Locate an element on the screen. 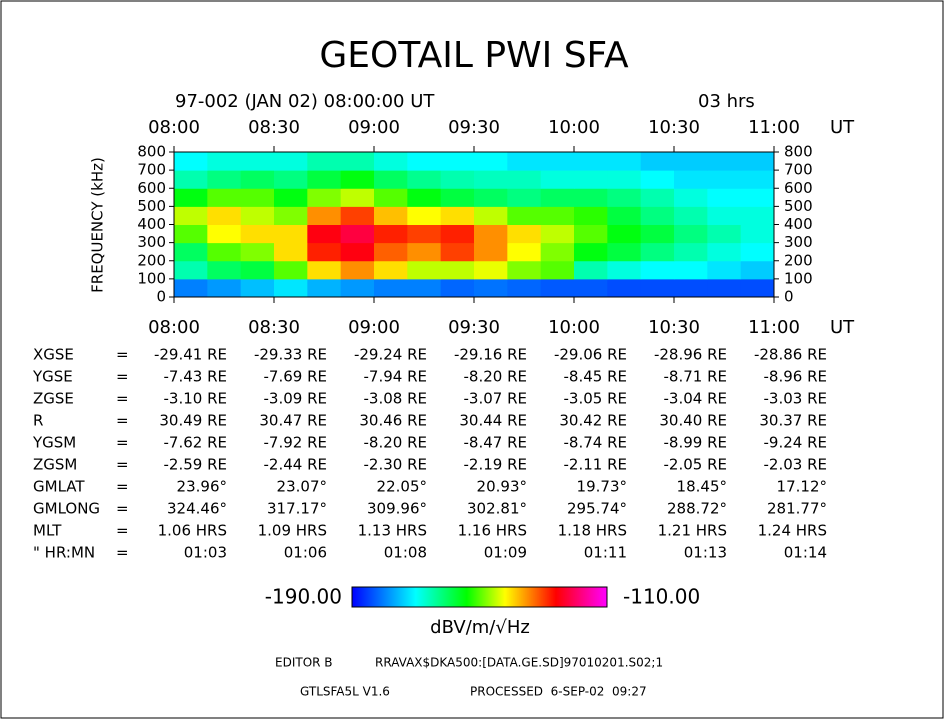 This screenshot has height=720, width=945. plot is located at coordinates (474, 225).